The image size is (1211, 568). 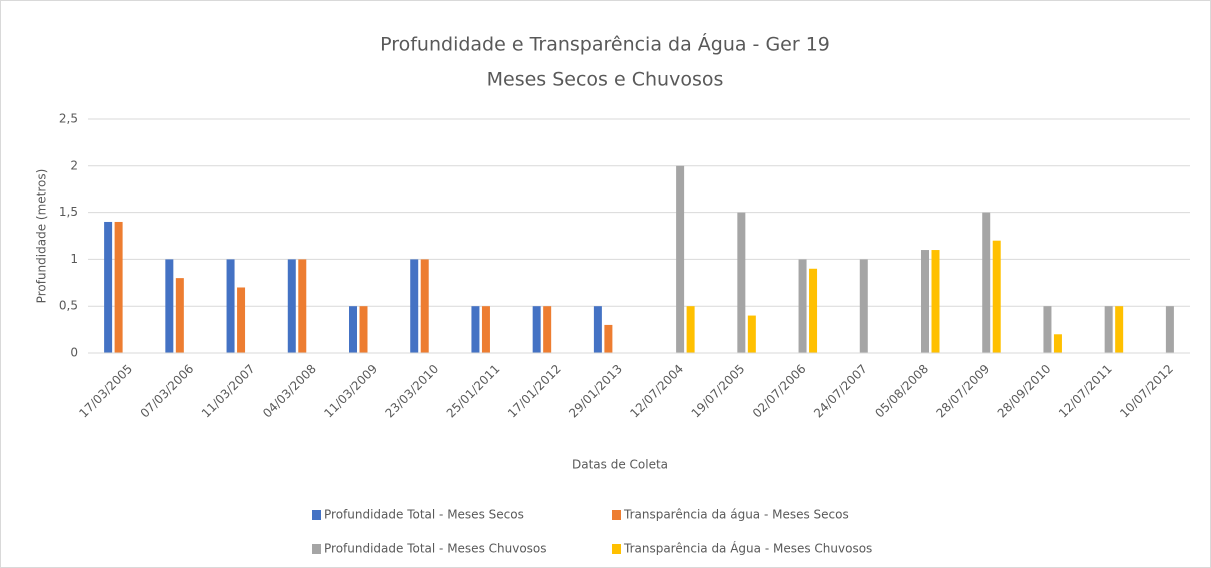 I want to click on y-tick-label: 2, so click(x=74, y=165).